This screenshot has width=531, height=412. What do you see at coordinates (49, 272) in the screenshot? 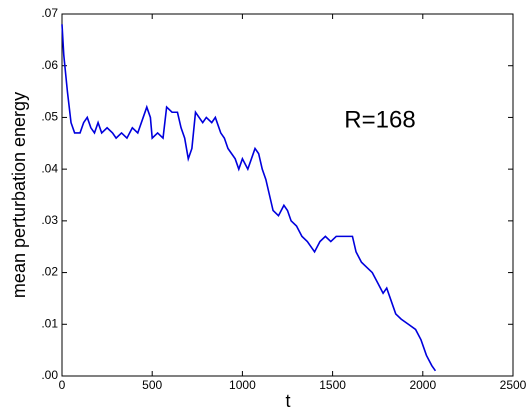
I see `y-tick-label: .02` at bounding box center [49, 272].